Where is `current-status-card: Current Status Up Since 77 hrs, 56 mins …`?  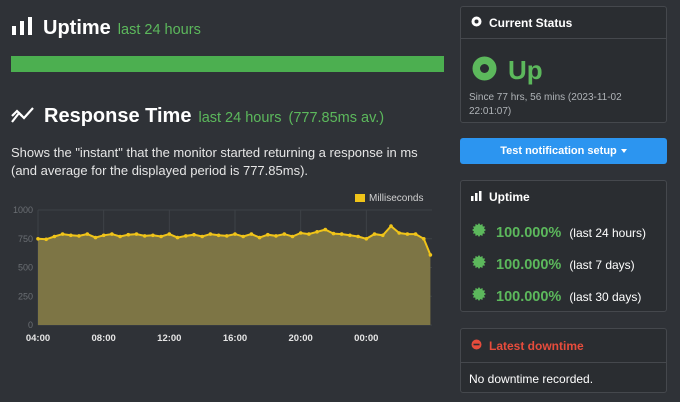 current-status-card: Current Status Up Since 77 hrs, 56 mins … is located at coordinates (563, 64).